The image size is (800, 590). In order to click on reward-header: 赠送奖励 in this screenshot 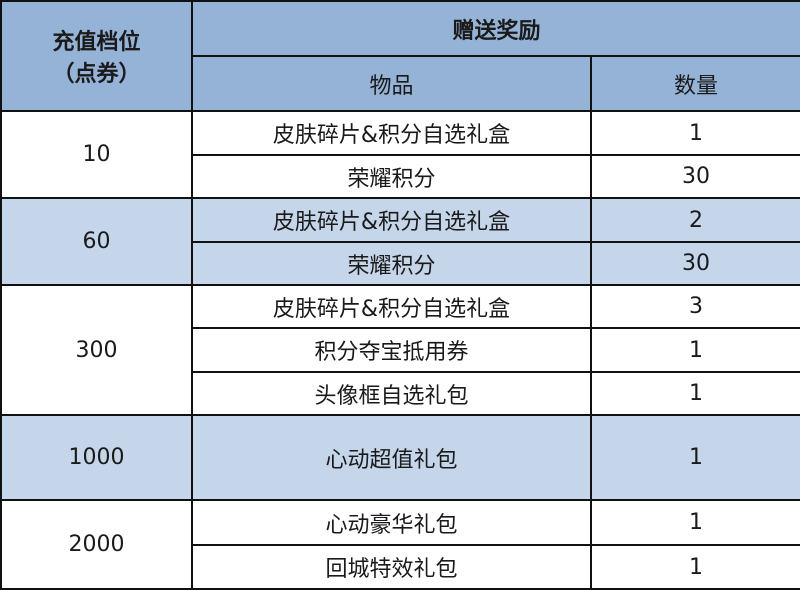, I will do `click(495, 28)`.